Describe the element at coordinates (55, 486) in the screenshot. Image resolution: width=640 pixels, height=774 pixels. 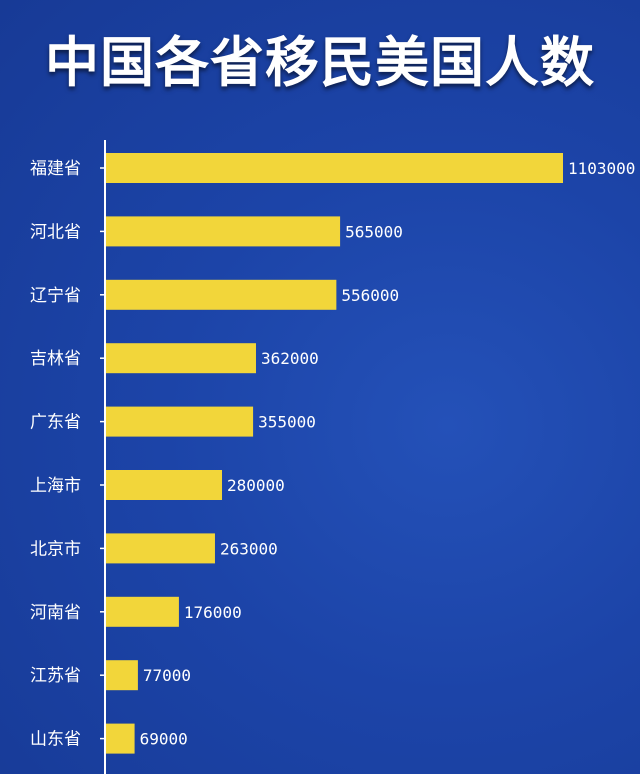
I see `category-label: 上海市` at that location.